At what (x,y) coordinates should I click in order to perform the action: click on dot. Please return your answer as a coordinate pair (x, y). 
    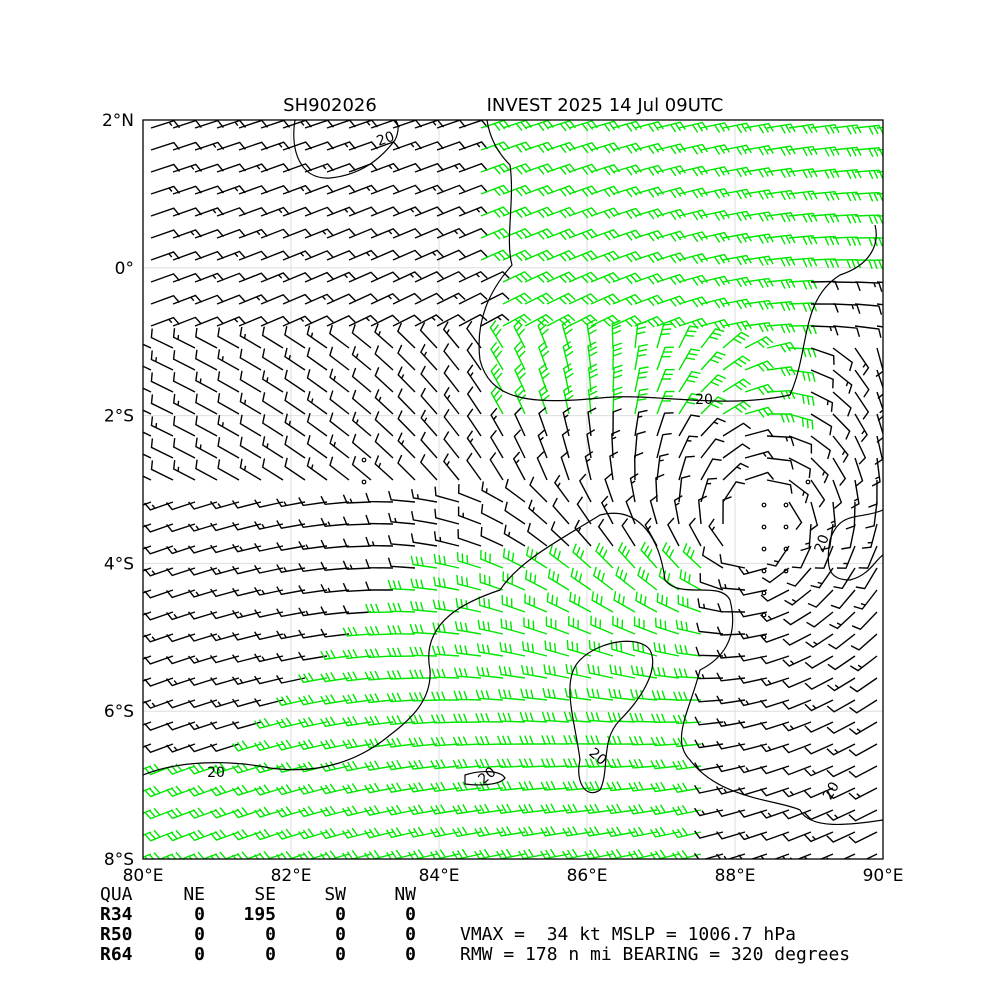
    Looking at the image, I should click on (764, 527).